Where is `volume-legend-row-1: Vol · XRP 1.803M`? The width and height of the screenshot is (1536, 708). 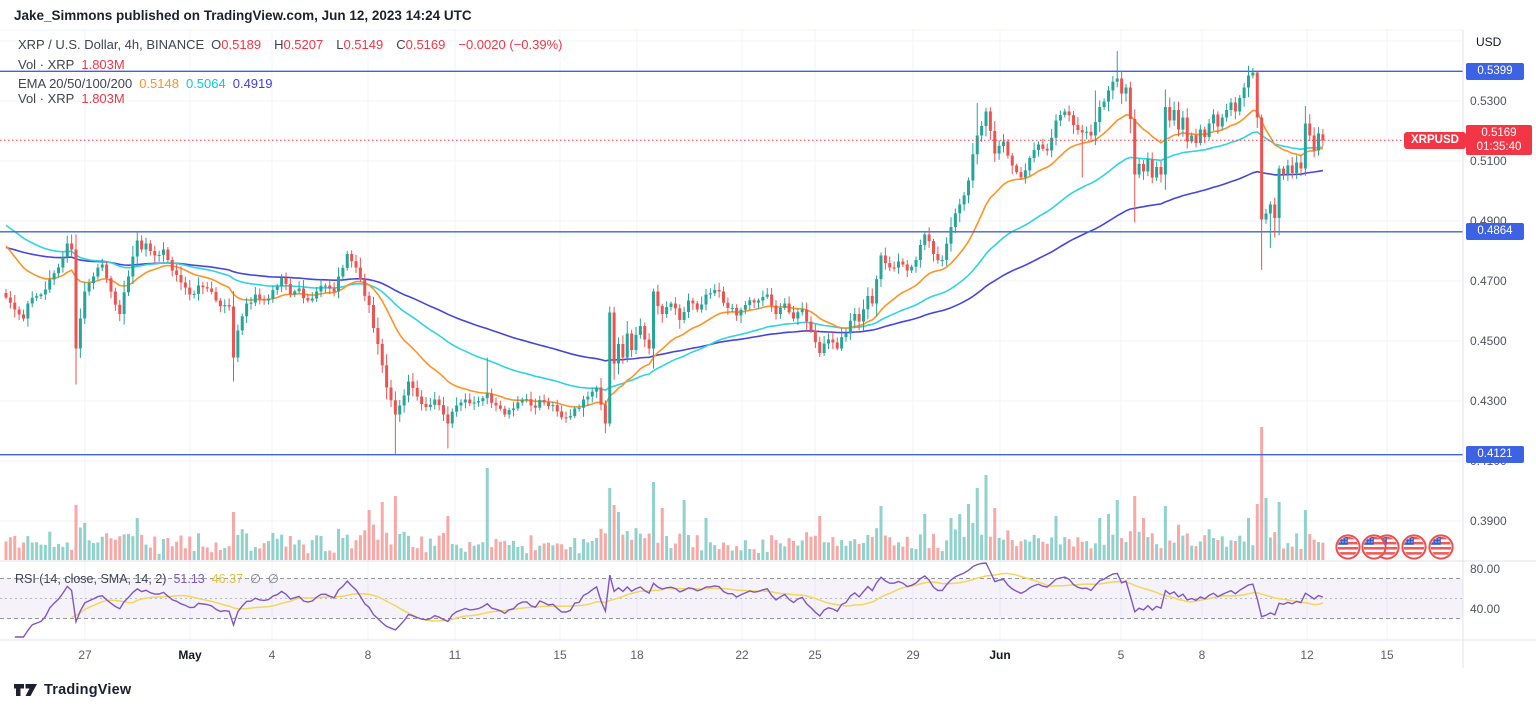
volume-legend-row-1: Vol · XRP 1.803M is located at coordinates (71, 64).